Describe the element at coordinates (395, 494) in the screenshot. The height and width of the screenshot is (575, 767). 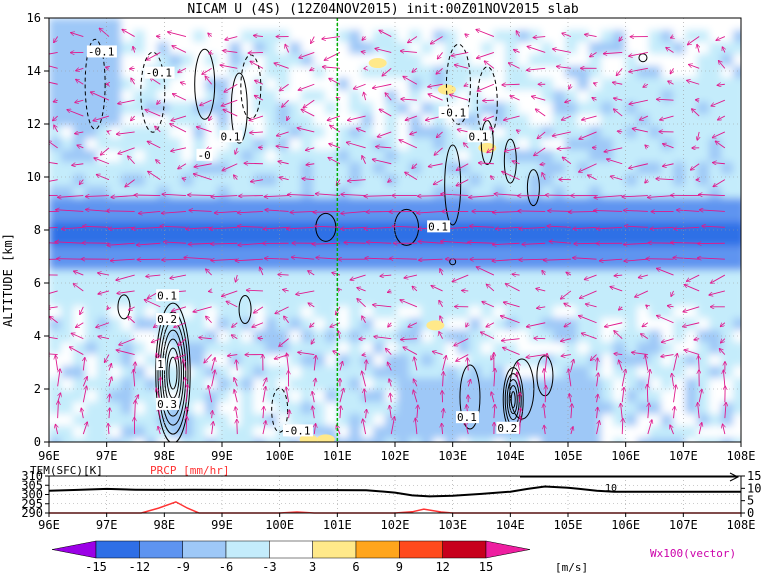
I see `surface-grid` at that location.